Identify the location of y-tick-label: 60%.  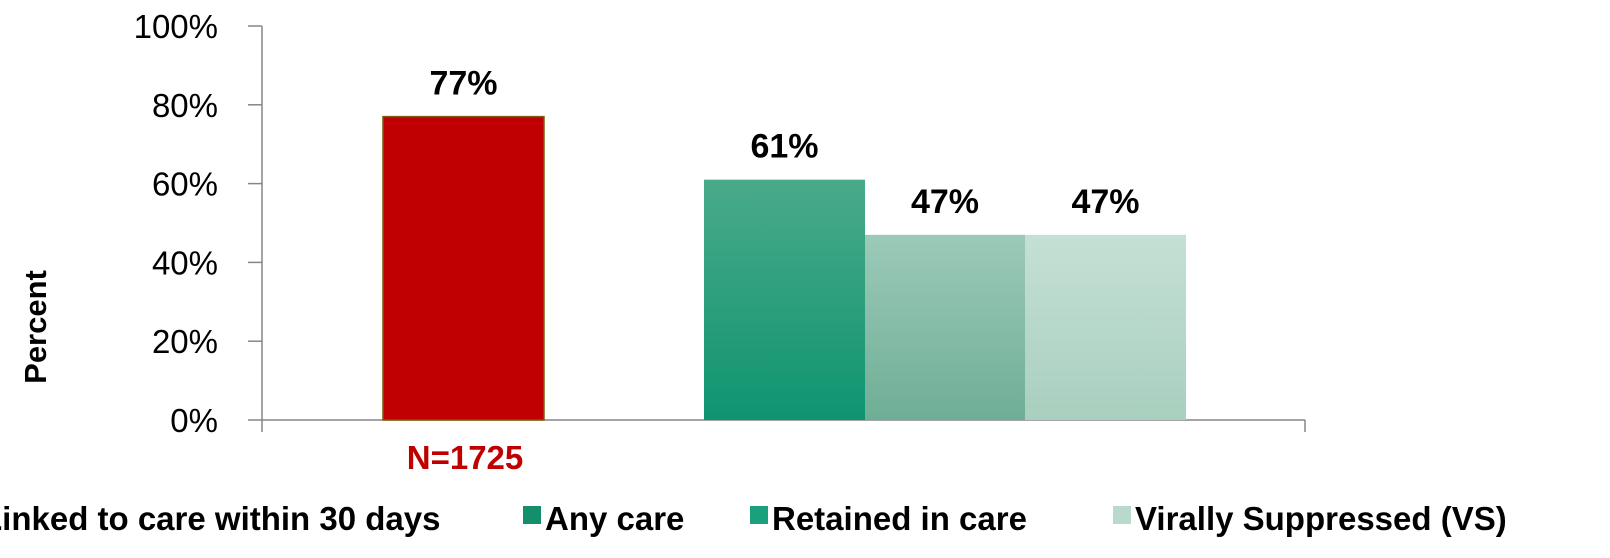
(185, 184).